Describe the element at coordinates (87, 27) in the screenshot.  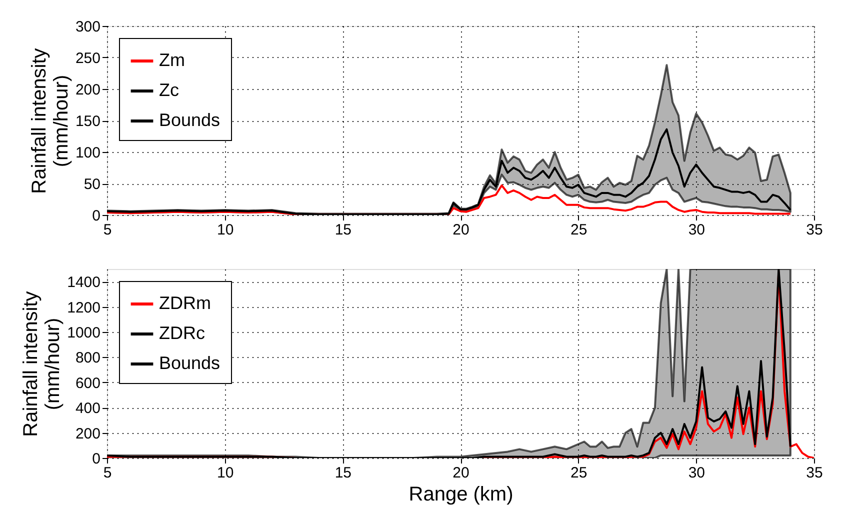
I see `y-tick-label: 300` at that location.